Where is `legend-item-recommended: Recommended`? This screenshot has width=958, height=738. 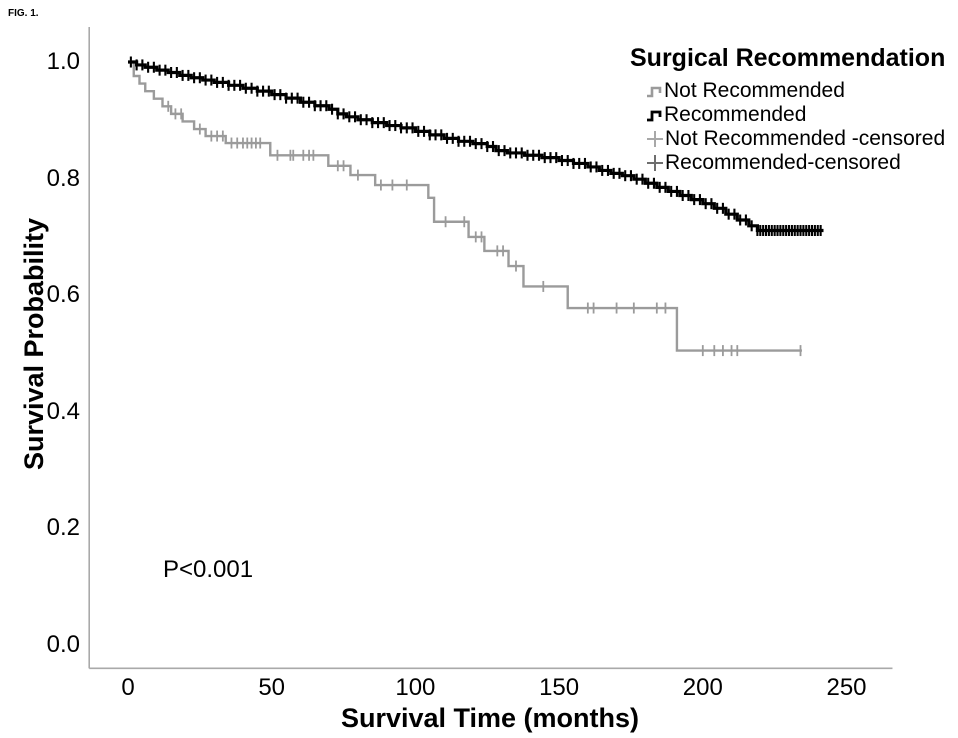 legend-item-recommended: Recommended is located at coordinates (800, 115).